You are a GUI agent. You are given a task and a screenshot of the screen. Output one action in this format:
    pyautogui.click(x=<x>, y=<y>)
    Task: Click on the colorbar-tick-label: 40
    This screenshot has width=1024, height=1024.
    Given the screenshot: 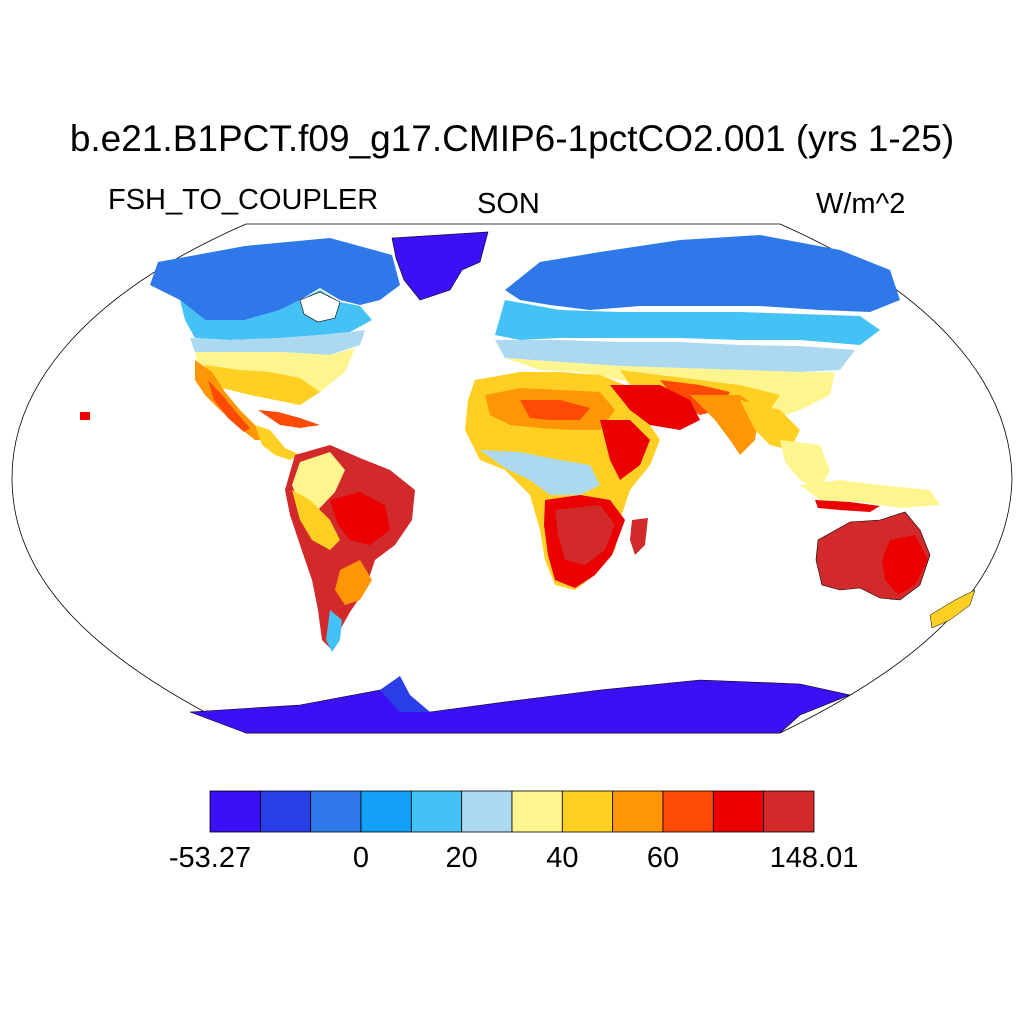 What is the action you would take?
    pyautogui.click(x=562, y=858)
    